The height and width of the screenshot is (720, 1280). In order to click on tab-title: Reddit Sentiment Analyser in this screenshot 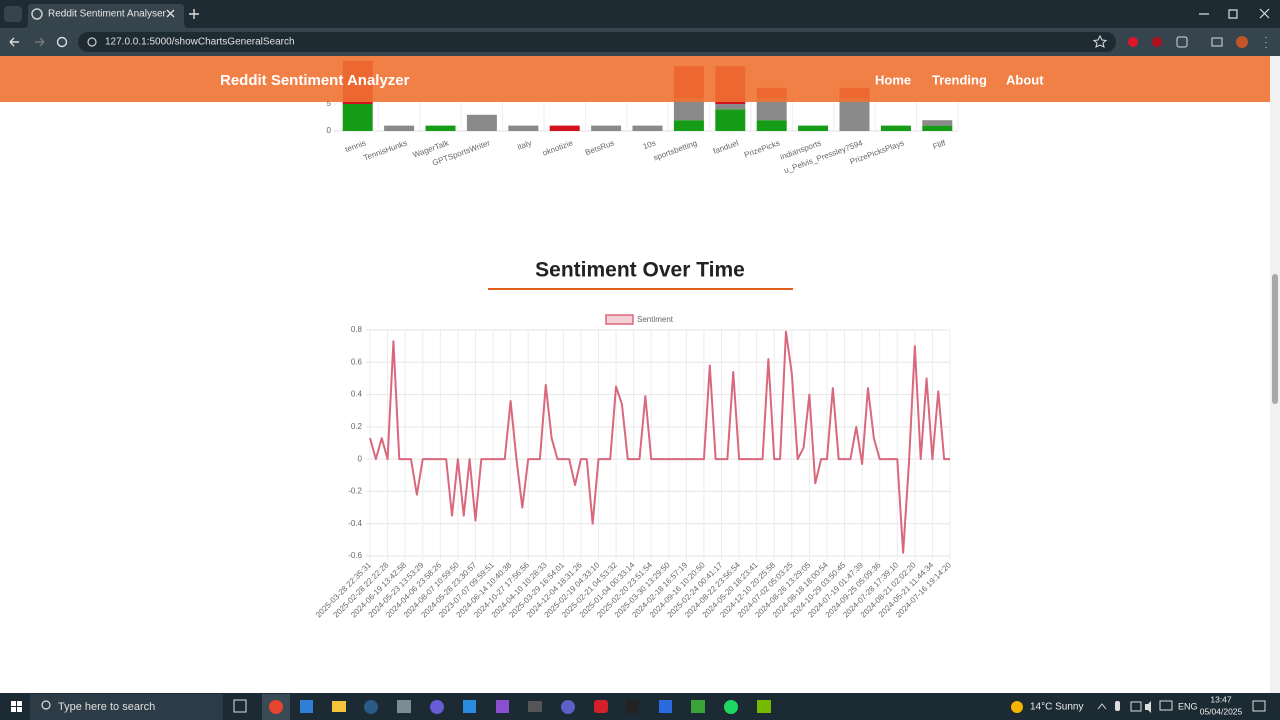, I will do `click(107, 14)`.